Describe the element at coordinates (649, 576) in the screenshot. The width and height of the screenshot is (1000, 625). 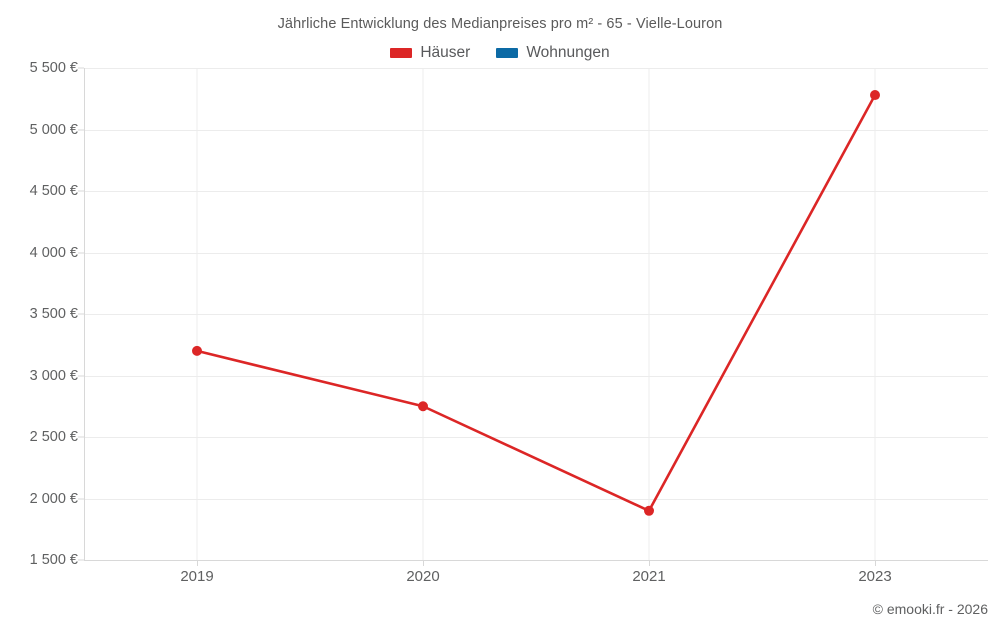
I see `x-axis-tick-label: 2021` at that location.